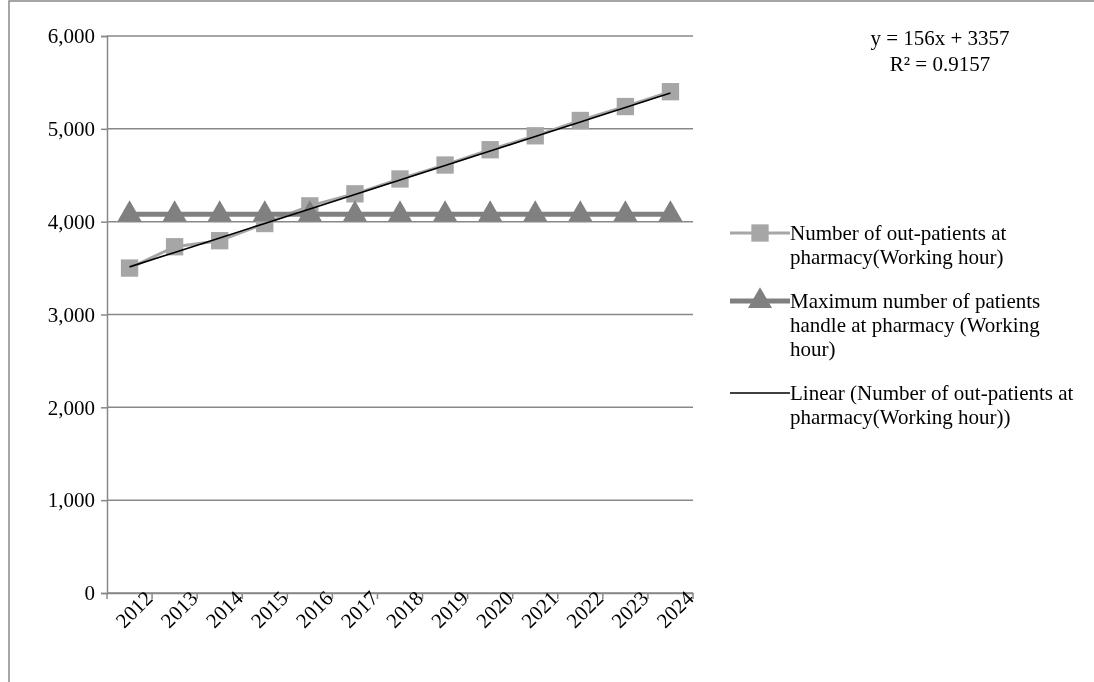 This screenshot has width=1094, height=682. What do you see at coordinates (71, 407) in the screenshot?
I see `y-tick-label: 2,000` at bounding box center [71, 407].